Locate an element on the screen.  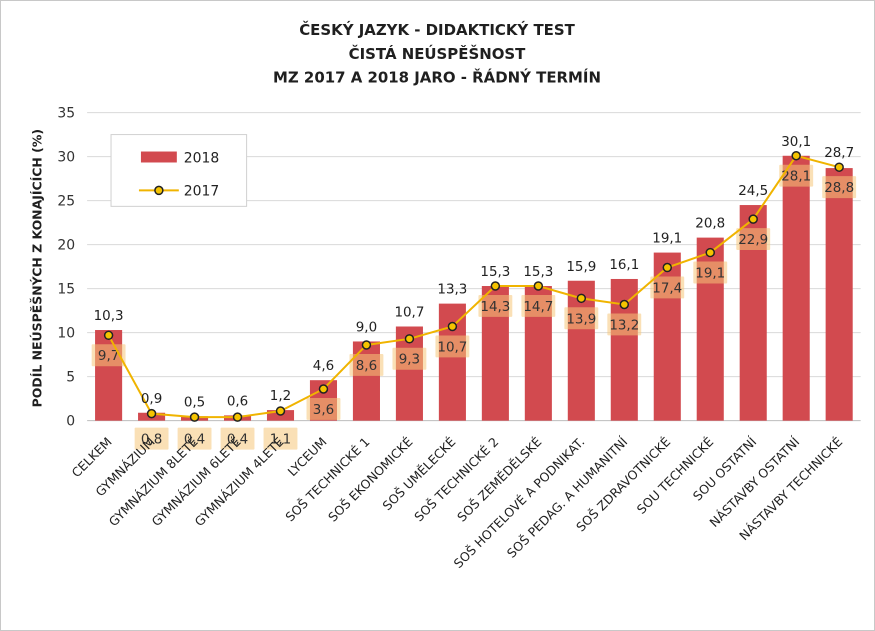
y-tick-label: 15 is located at coordinates (66, 290).